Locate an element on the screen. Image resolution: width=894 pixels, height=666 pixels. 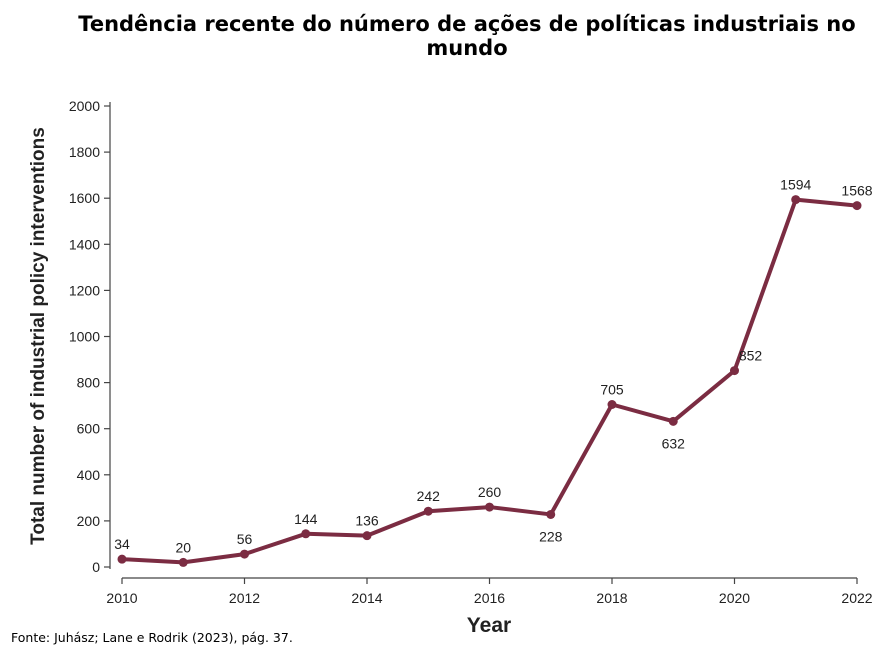
data-label: 136 is located at coordinates (367, 521).